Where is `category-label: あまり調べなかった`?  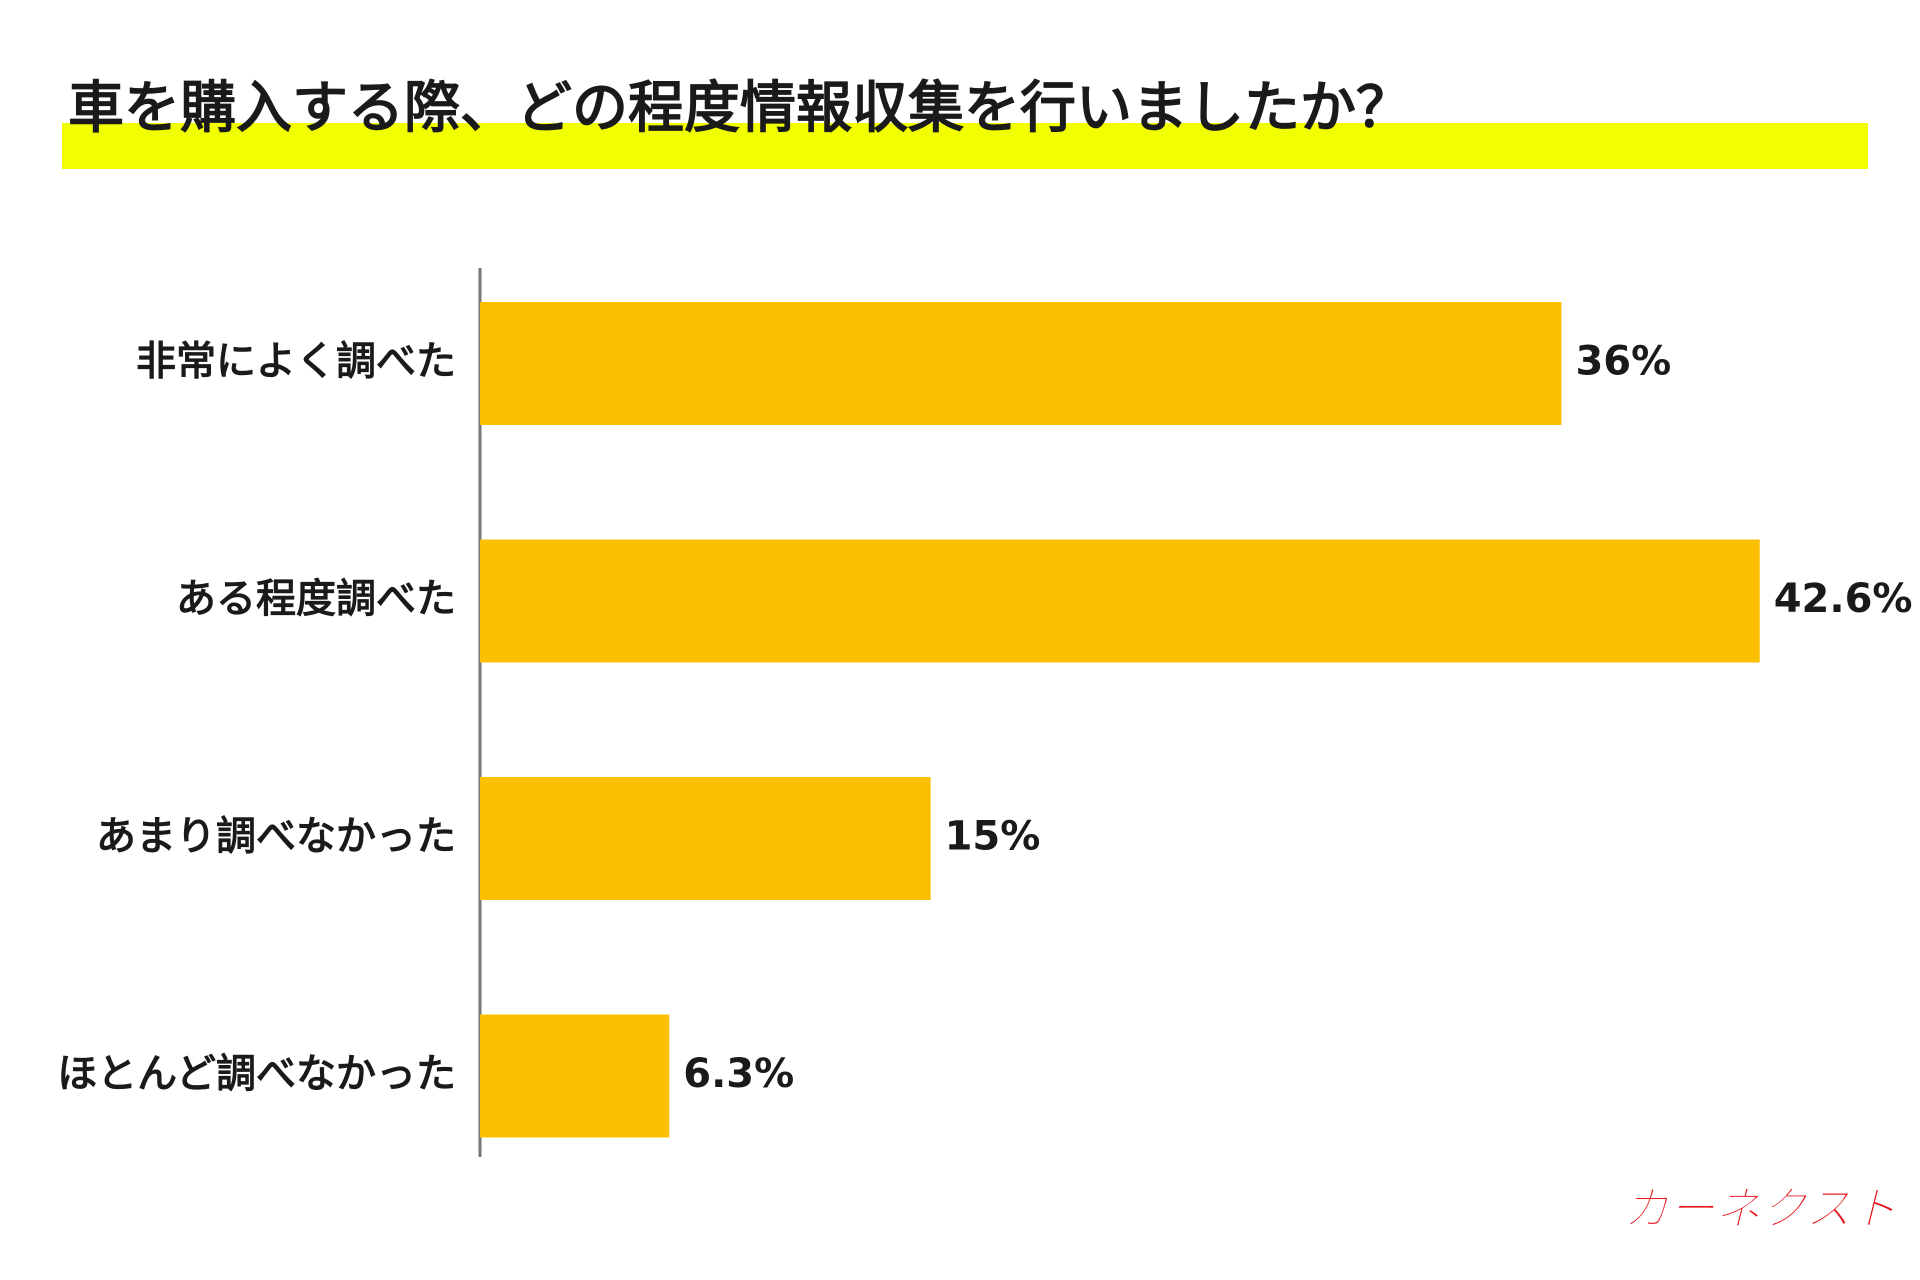
category-label: あまり調べなかった is located at coordinates (276, 837).